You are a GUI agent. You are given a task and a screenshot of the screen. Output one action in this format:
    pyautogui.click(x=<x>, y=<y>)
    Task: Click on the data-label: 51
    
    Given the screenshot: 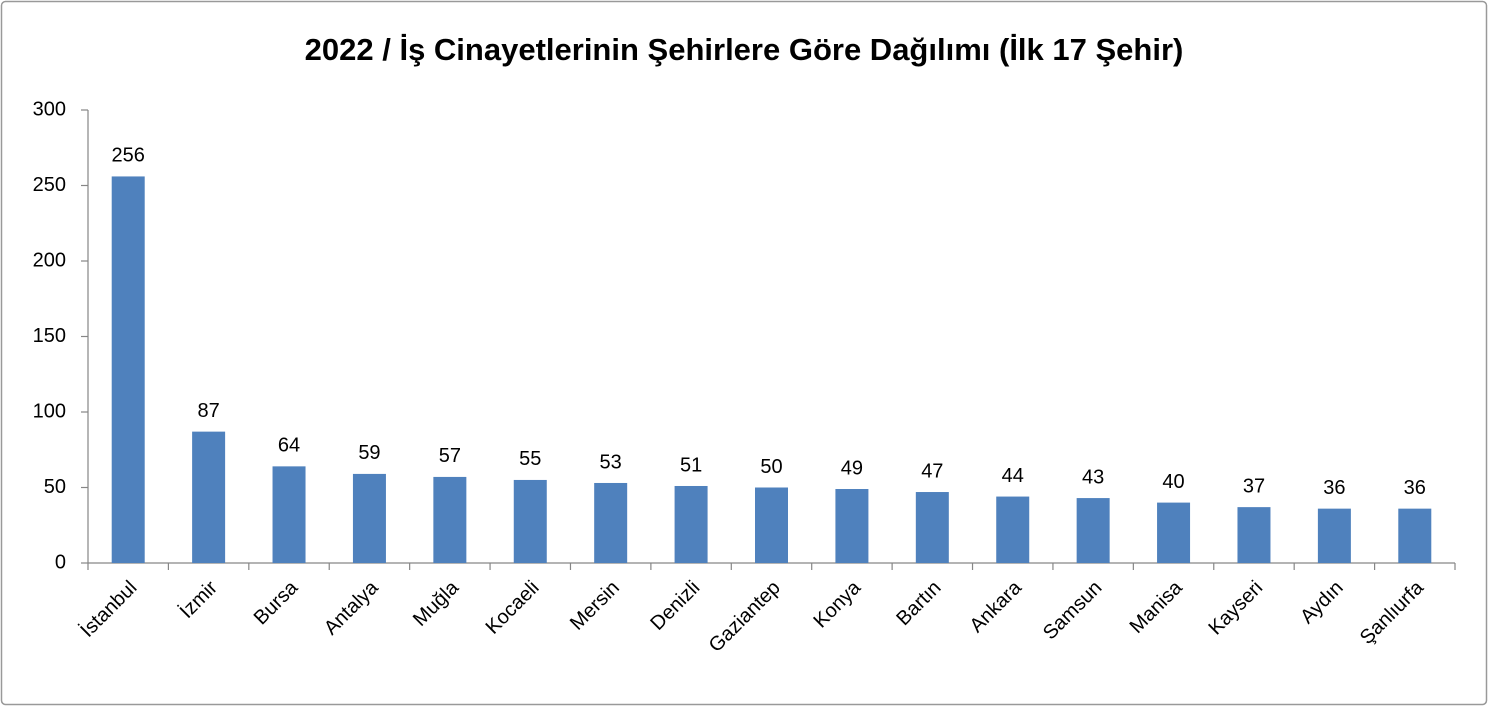 What is the action you would take?
    pyautogui.click(x=691, y=465)
    